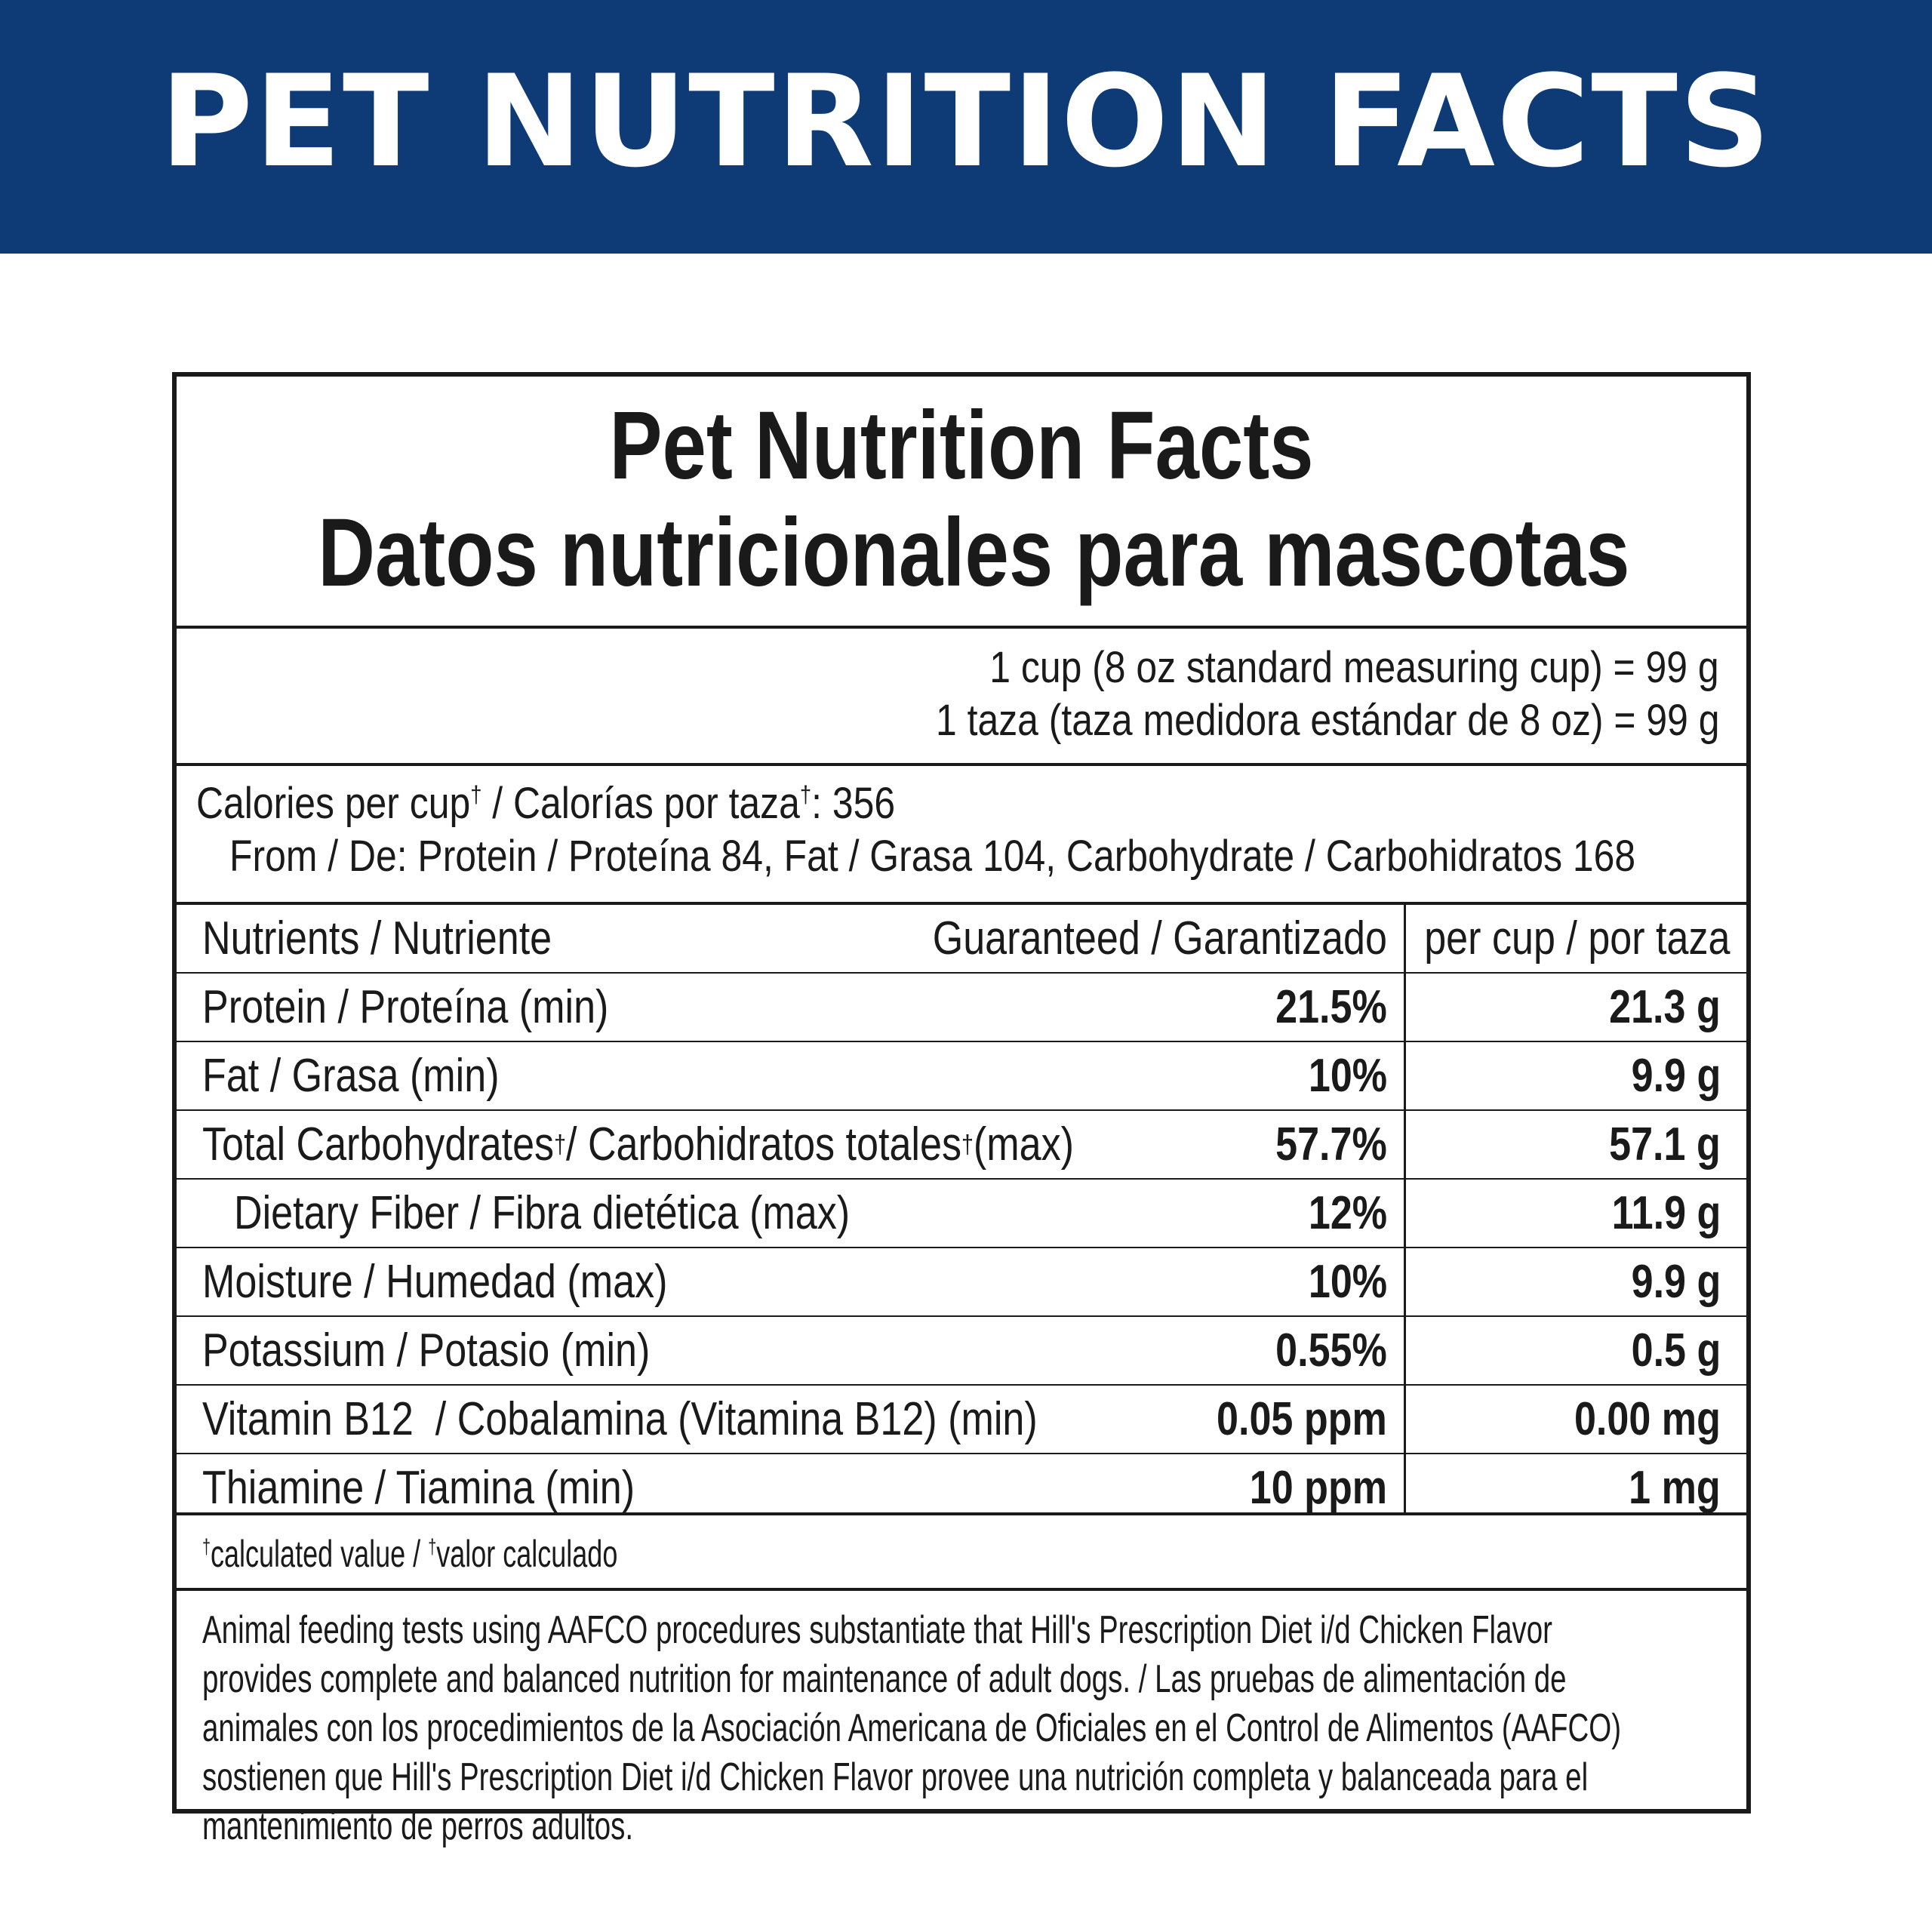 This screenshot has height=1932, width=1932. What do you see at coordinates (351, 1076) in the screenshot?
I see `nutrient-name: Fat / Grasa (min)` at bounding box center [351, 1076].